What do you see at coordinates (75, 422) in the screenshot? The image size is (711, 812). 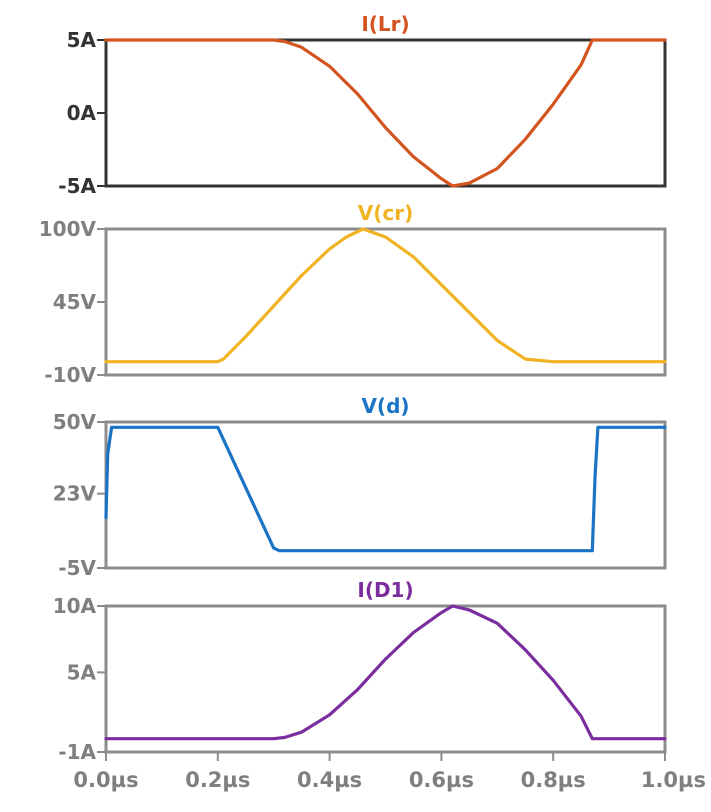 I see `y-tick-label: 50V` at bounding box center [75, 422].